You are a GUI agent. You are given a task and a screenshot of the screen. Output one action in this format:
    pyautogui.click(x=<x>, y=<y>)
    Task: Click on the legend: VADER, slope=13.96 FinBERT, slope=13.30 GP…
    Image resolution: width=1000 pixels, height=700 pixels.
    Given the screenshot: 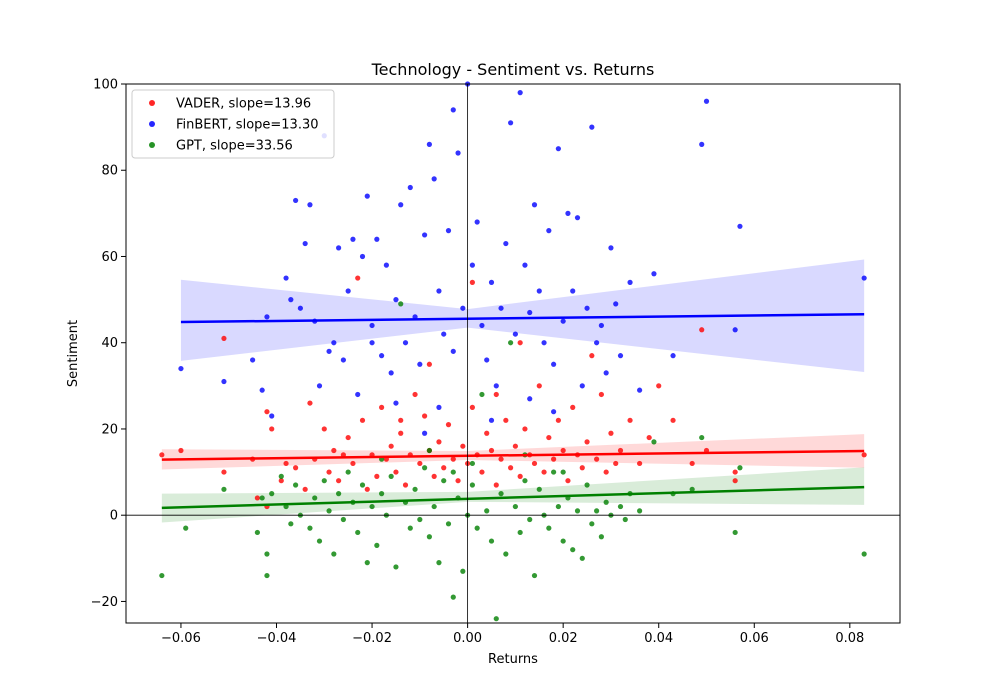 What is the action you would take?
    pyautogui.click(x=233, y=124)
    